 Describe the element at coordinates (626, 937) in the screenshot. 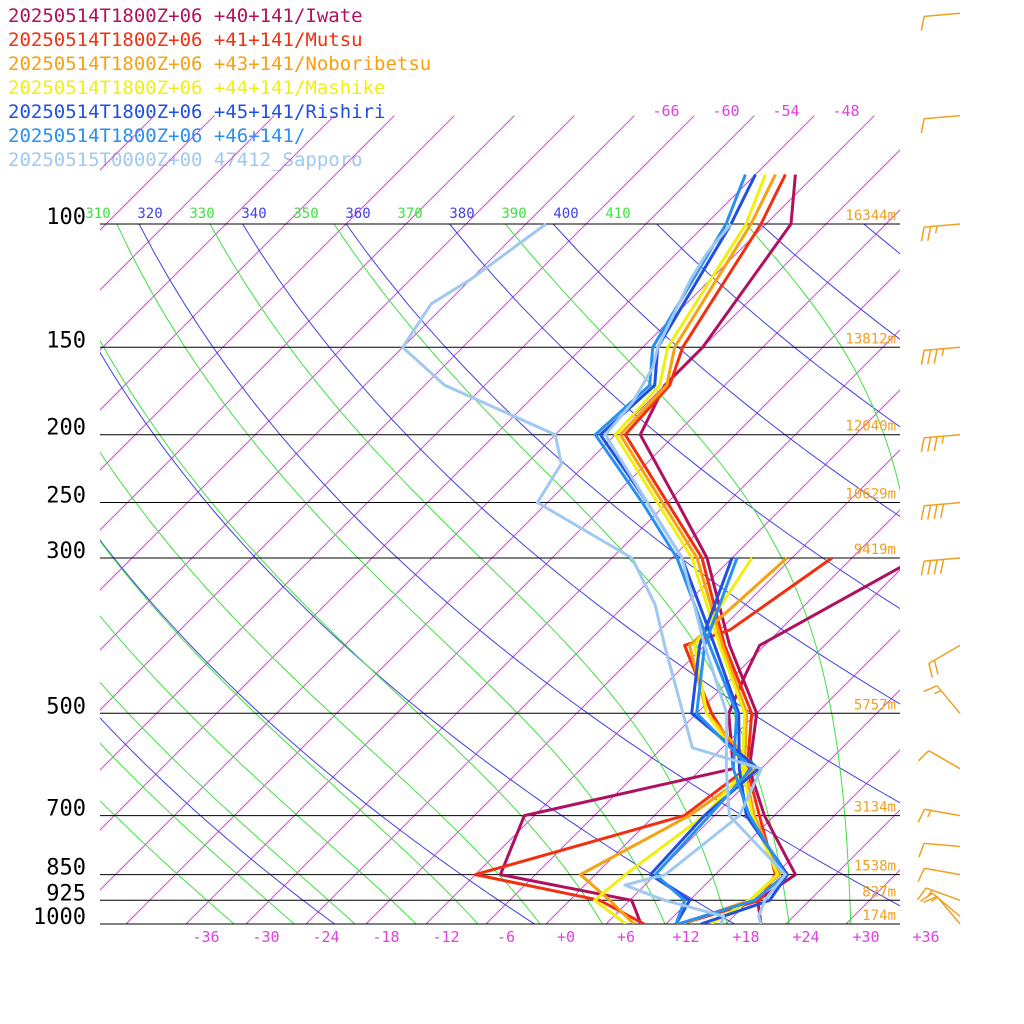

I see `temperature-tick-label: +6` at that location.